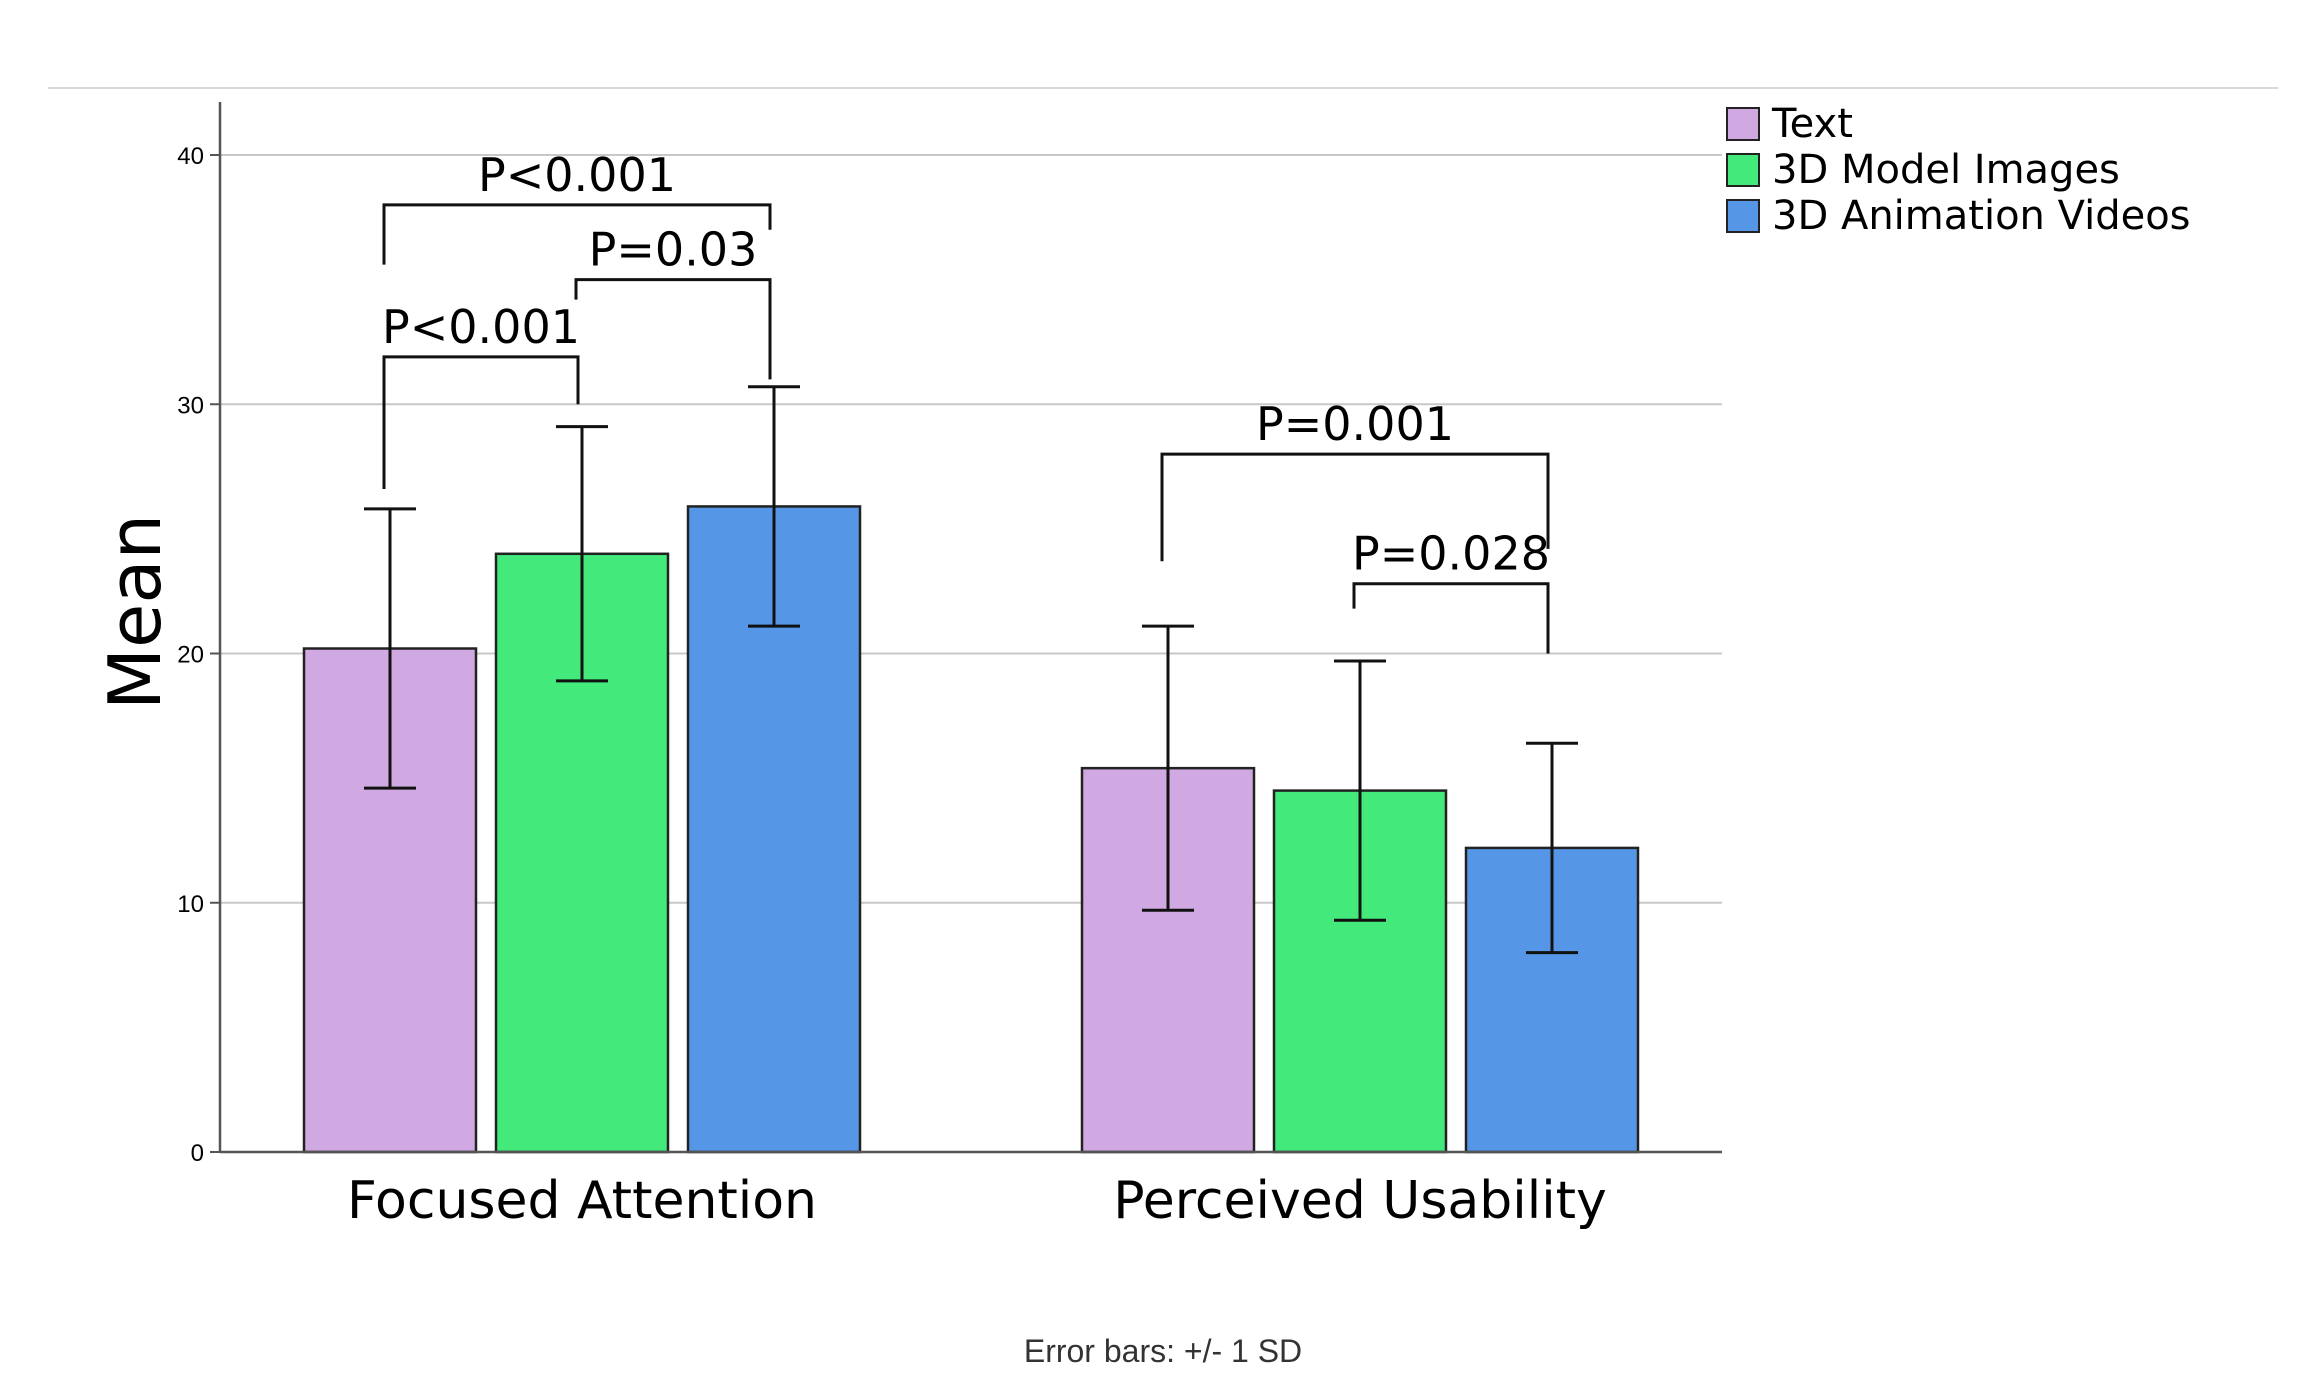 The width and height of the screenshot is (2324, 1389). What do you see at coordinates (190, 156) in the screenshot?
I see `y-tick-label: 40` at bounding box center [190, 156].